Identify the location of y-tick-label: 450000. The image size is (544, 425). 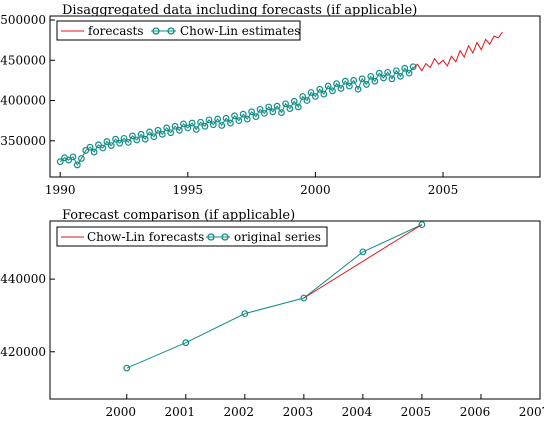
(23, 60).